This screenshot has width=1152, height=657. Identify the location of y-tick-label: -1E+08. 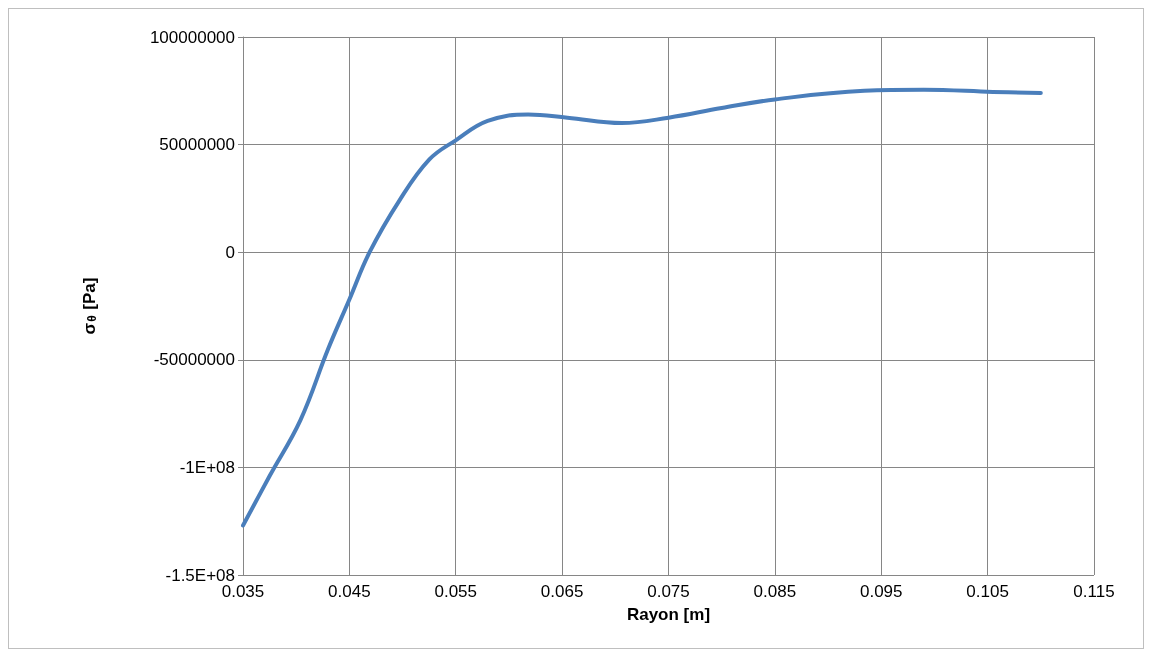
(207, 467).